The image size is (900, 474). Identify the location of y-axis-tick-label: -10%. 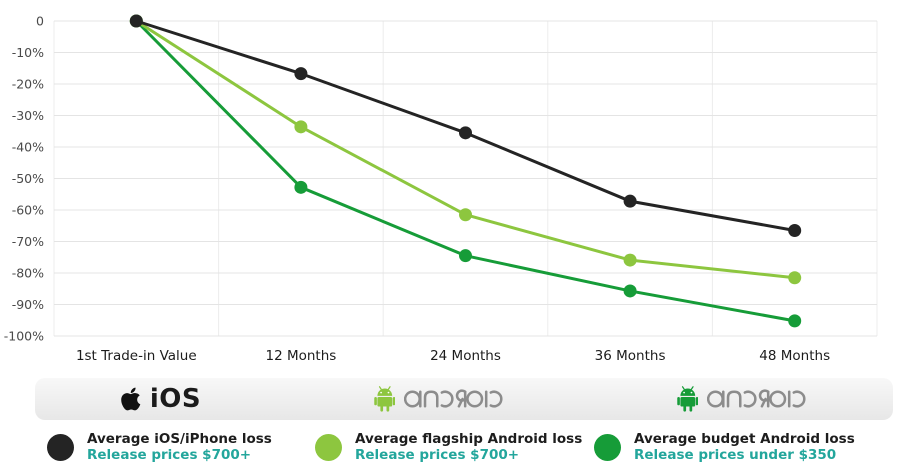
(28, 52).